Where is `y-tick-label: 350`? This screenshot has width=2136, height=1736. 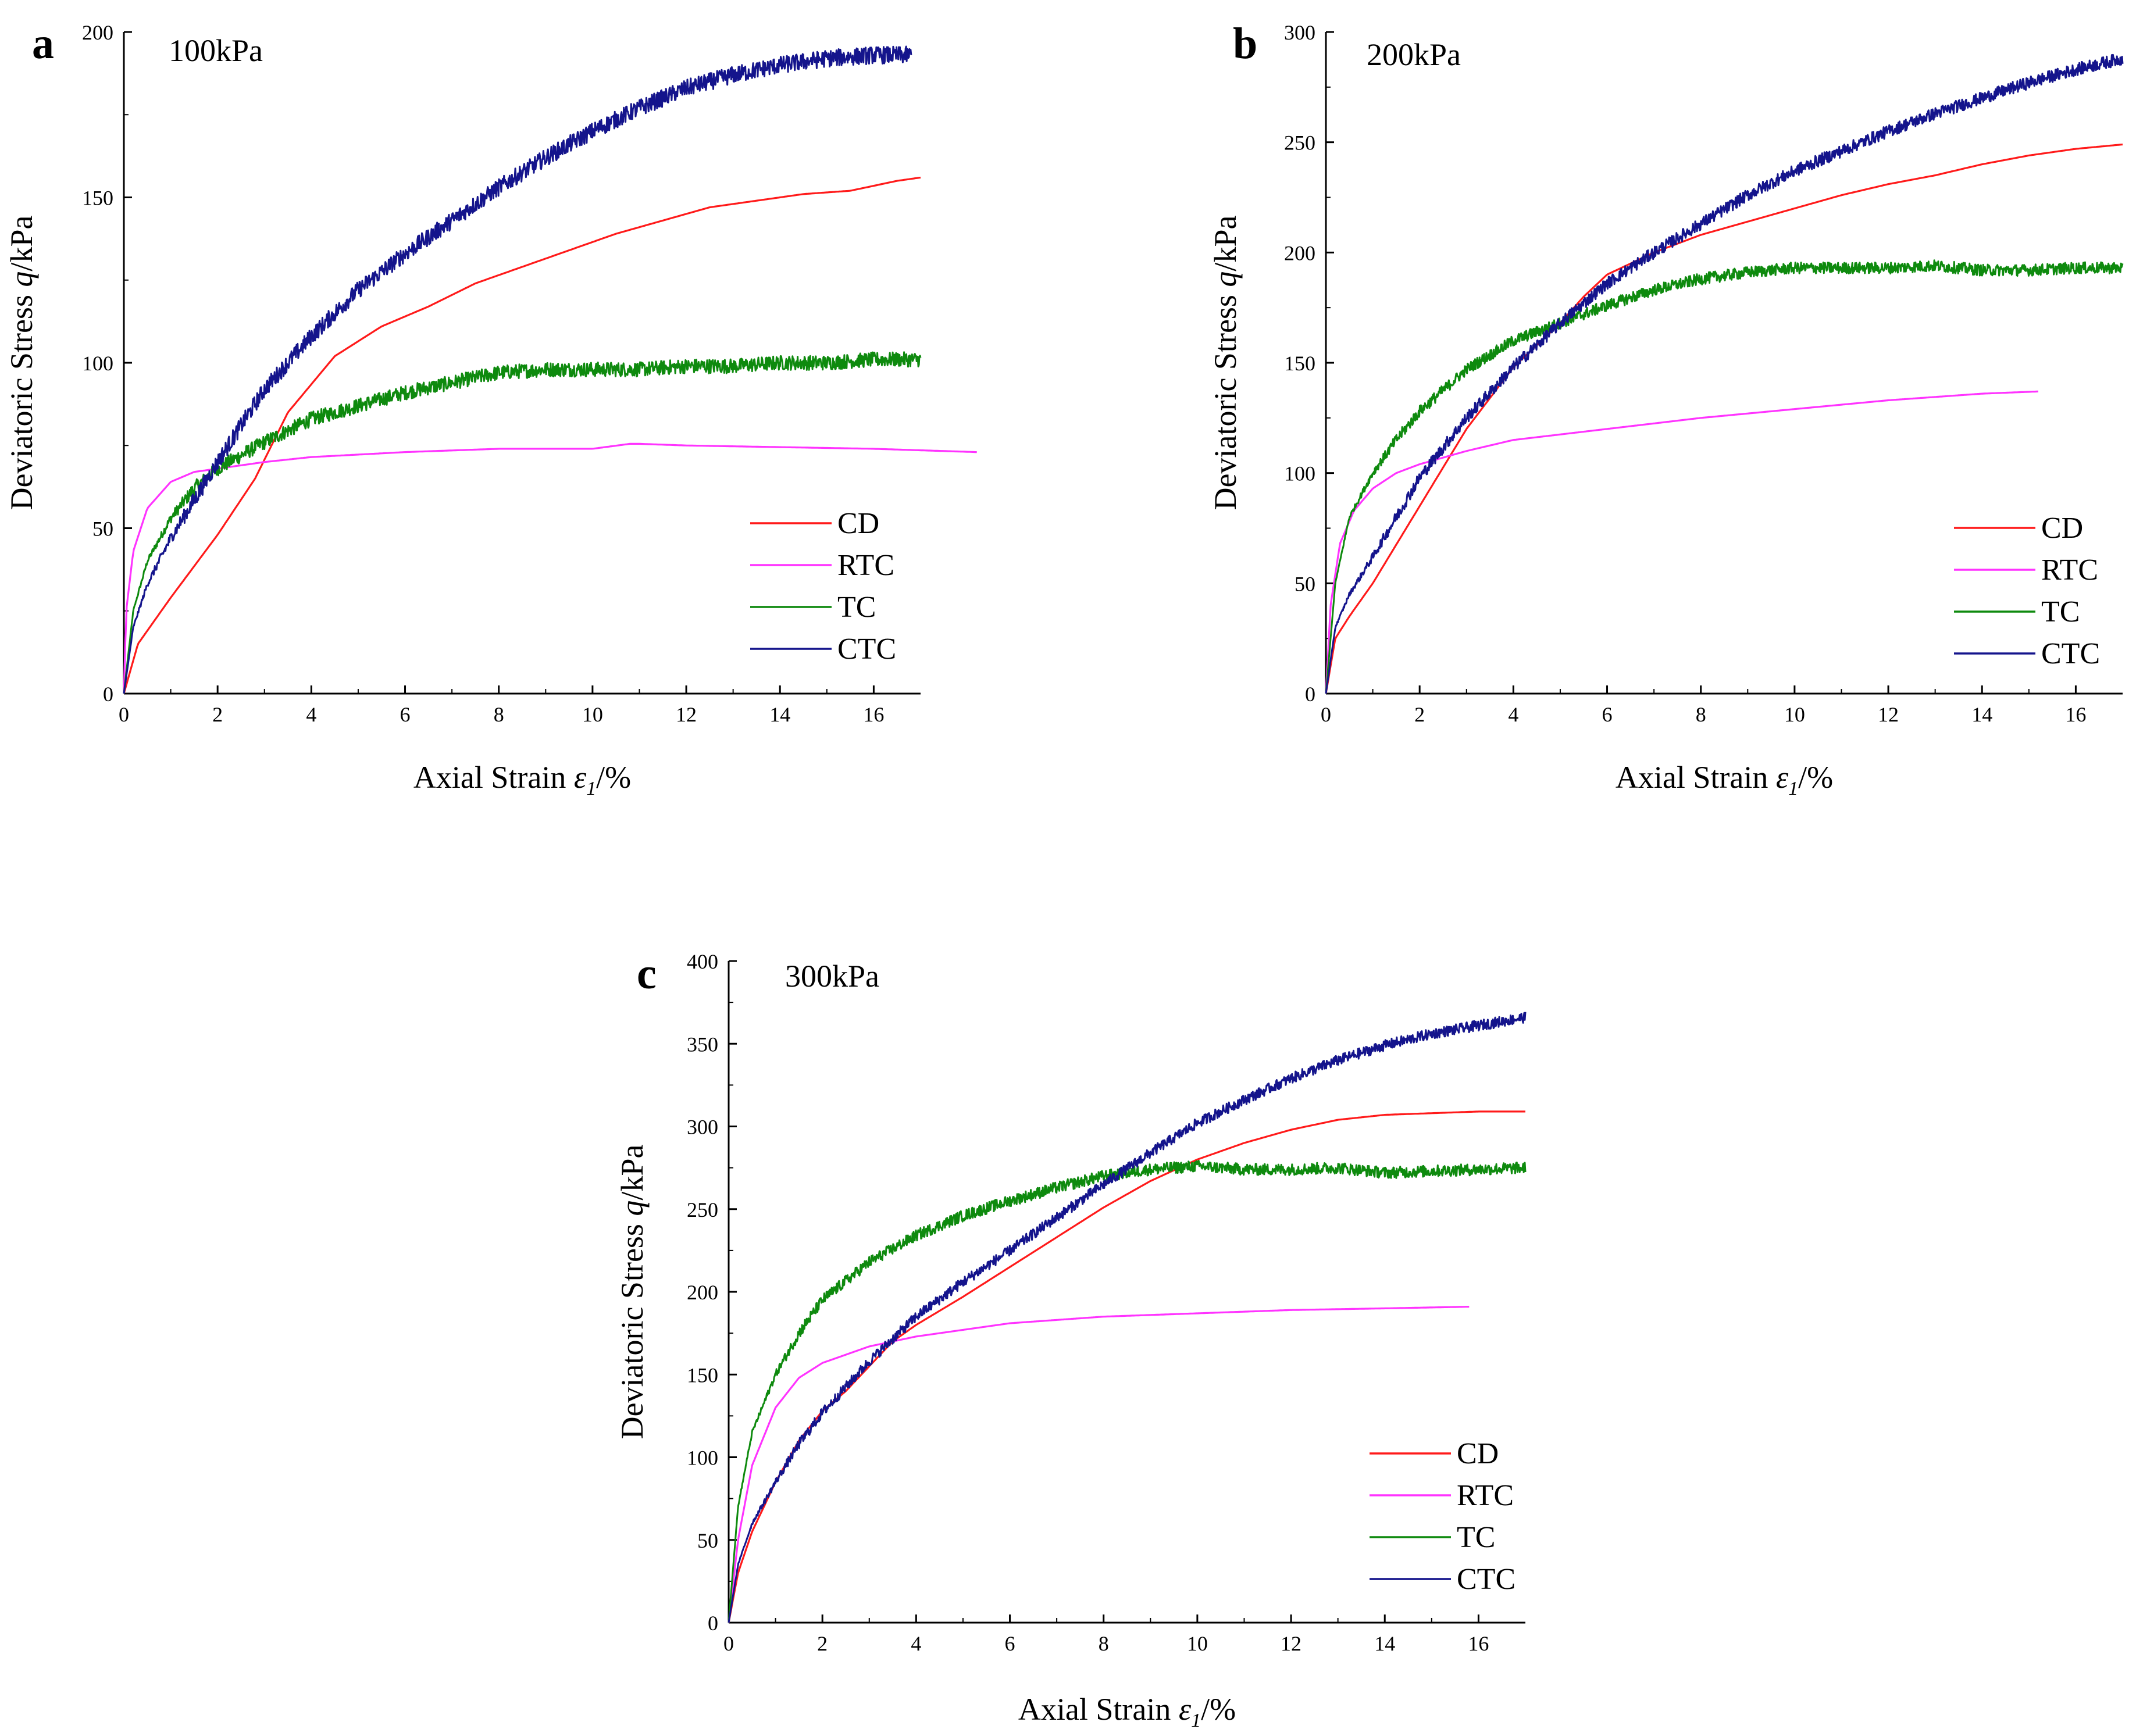
y-tick-label: 350 is located at coordinates (702, 1044).